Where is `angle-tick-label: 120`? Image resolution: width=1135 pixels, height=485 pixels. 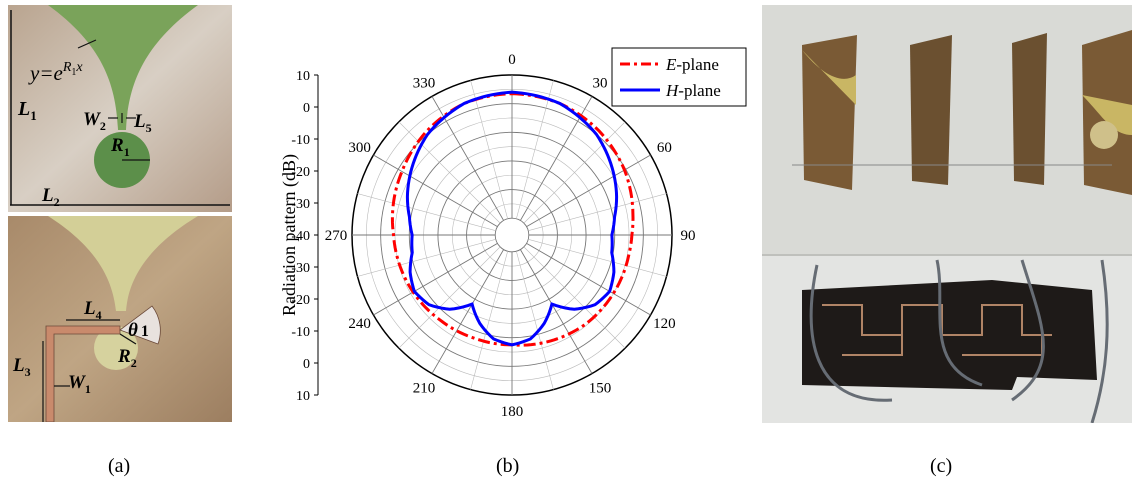
angle-tick-label: 120 is located at coordinates (664, 324).